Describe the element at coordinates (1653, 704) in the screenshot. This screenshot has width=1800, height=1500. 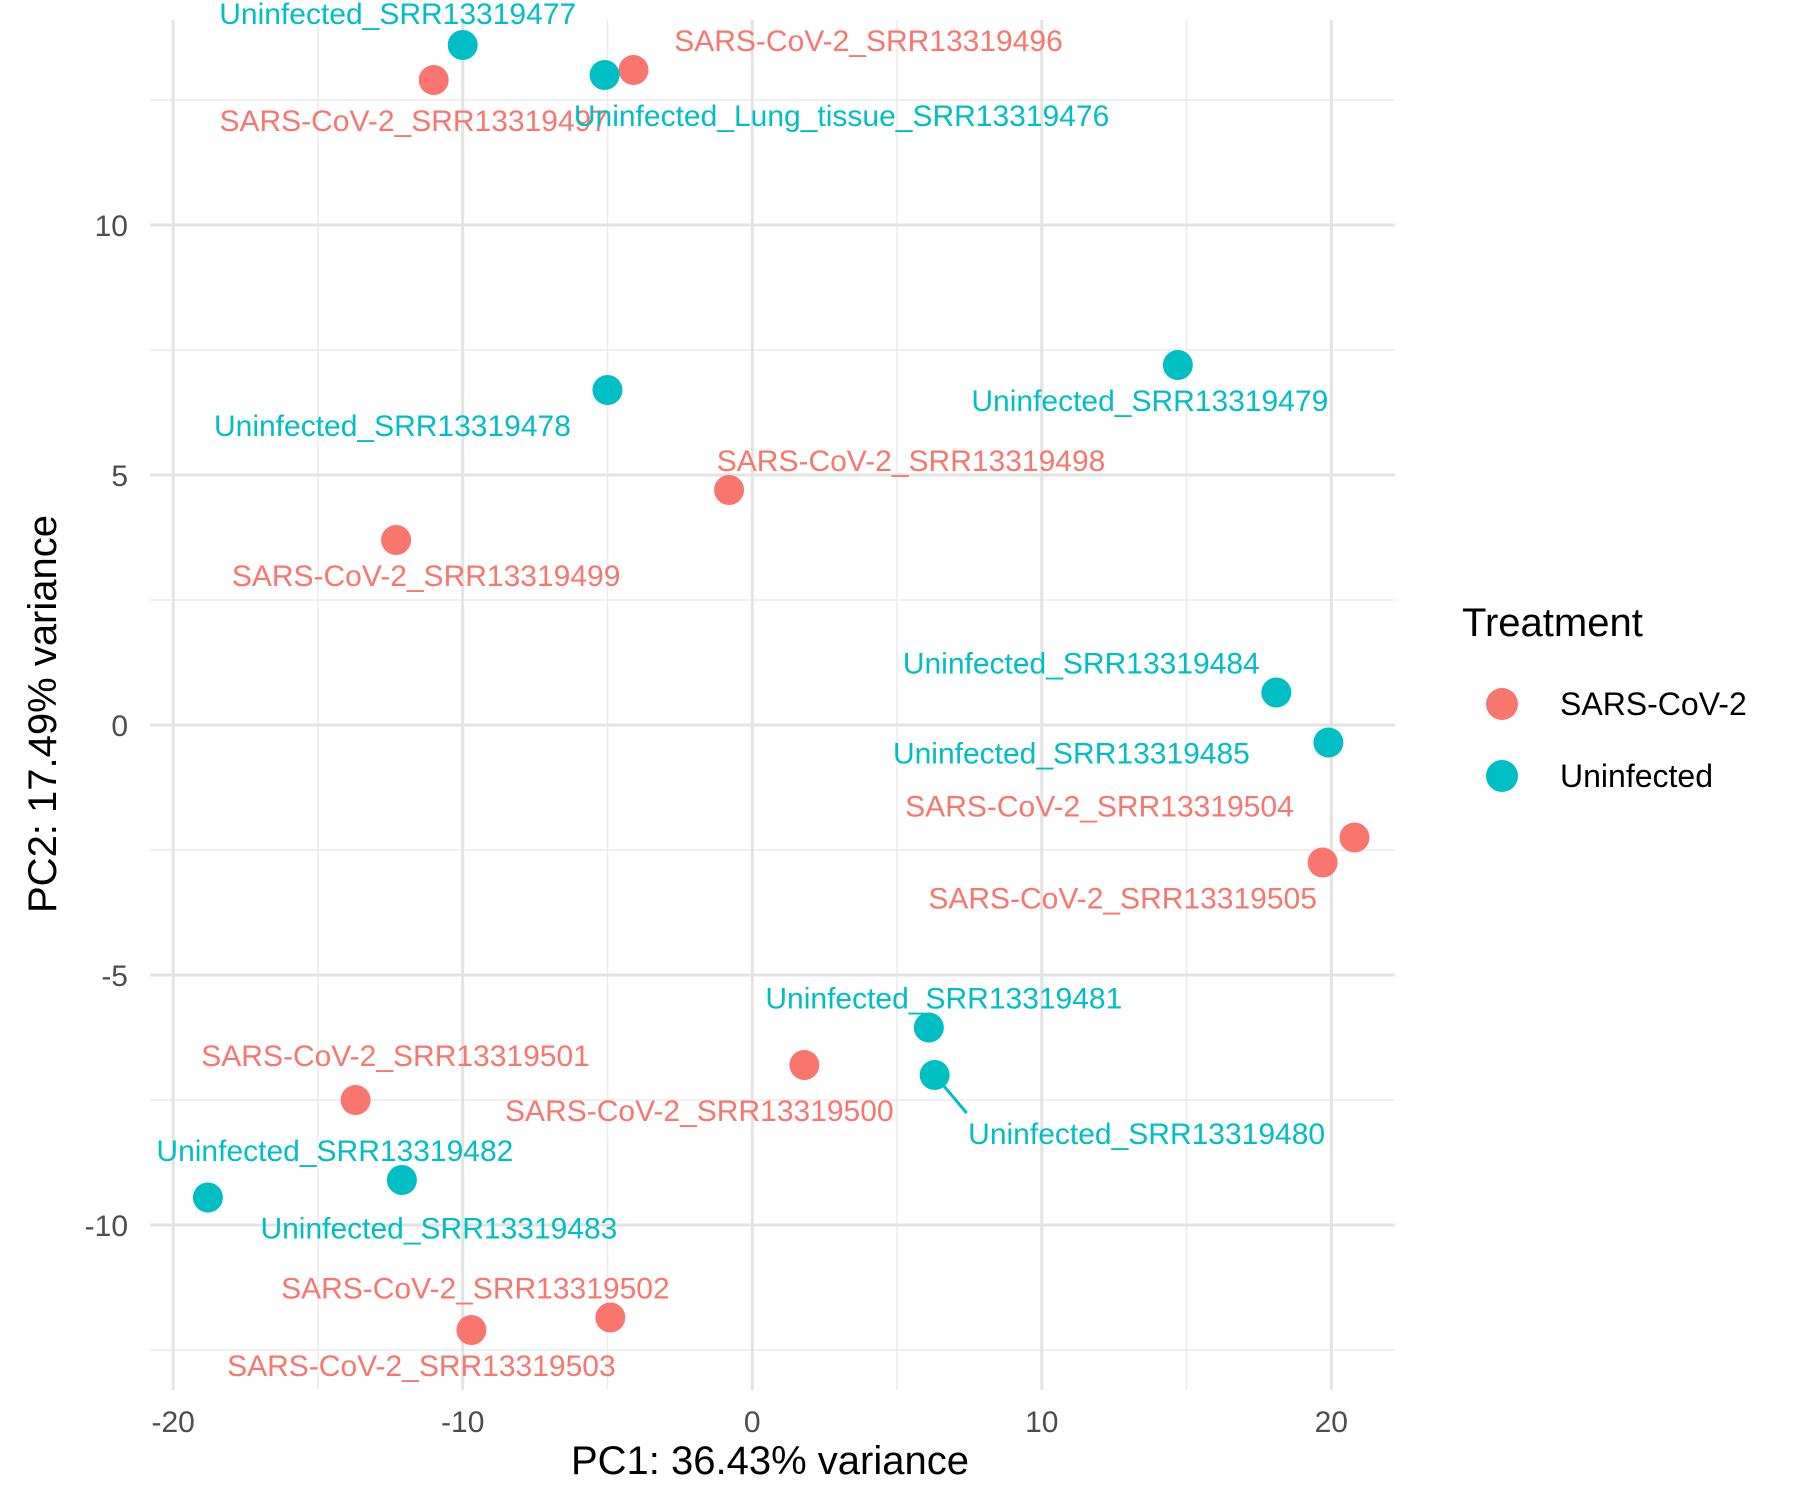
I see `legend-label-sars-cov-2: SARS-CoV-2` at that location.